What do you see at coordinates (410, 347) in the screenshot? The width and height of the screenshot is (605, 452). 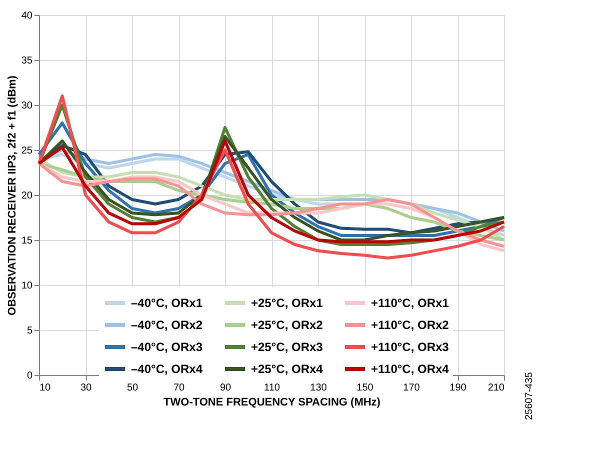 I see `legend-label: +110°C, ORx3` at bounding box center [410, 347].